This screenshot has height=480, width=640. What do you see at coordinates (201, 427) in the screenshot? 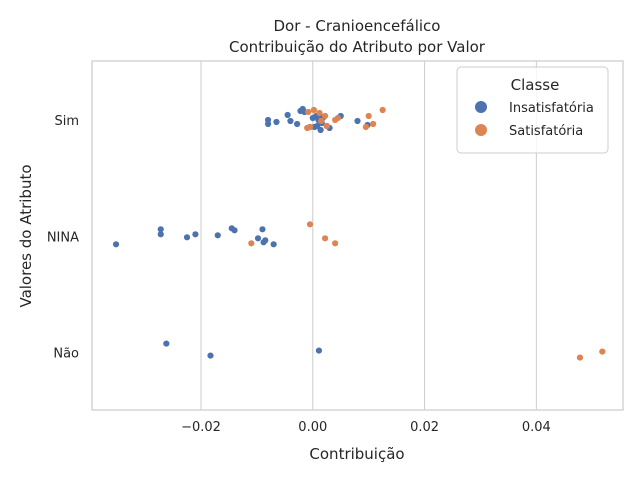
I see `x-tick-label: −0.02` at bounding box center [201, 427].